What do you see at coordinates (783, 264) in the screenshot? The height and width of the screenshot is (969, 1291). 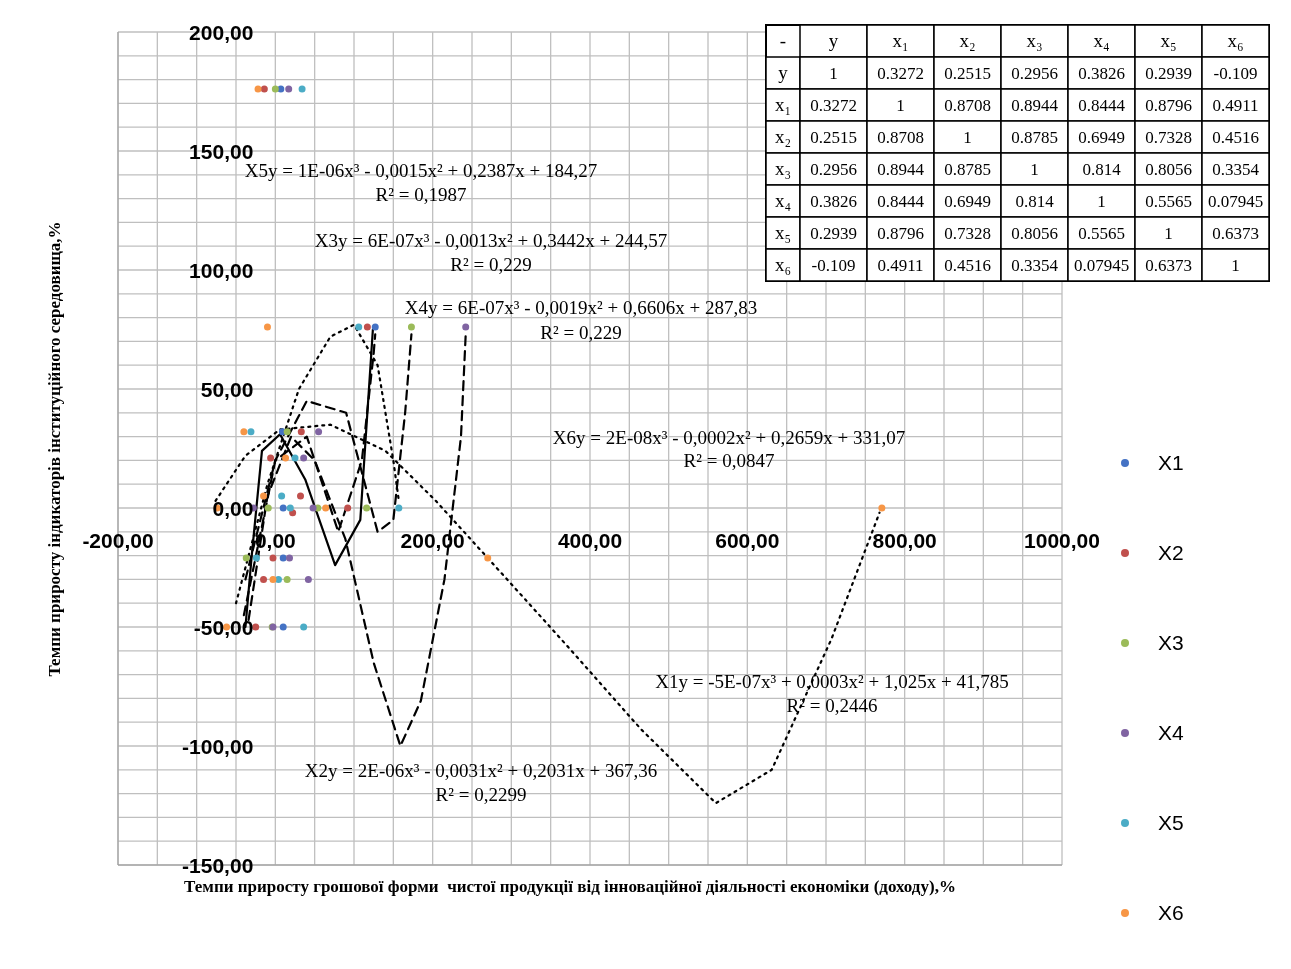 I see `y-tick-label: x₆` at bounding box center [783, 264].